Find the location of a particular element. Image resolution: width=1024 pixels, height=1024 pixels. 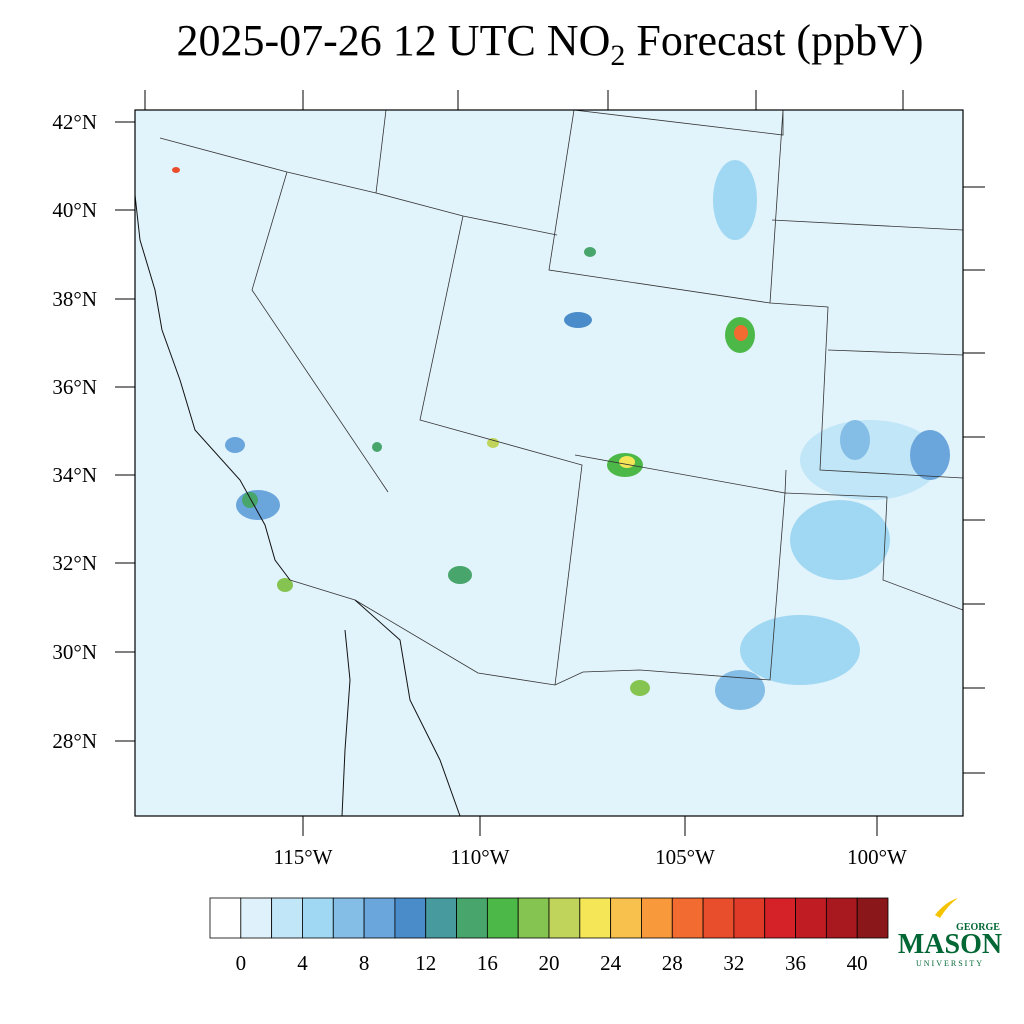

colorbar: 0 4 8 12 16 20 24 28 32 36 40 is located at coordinates (549, 936).